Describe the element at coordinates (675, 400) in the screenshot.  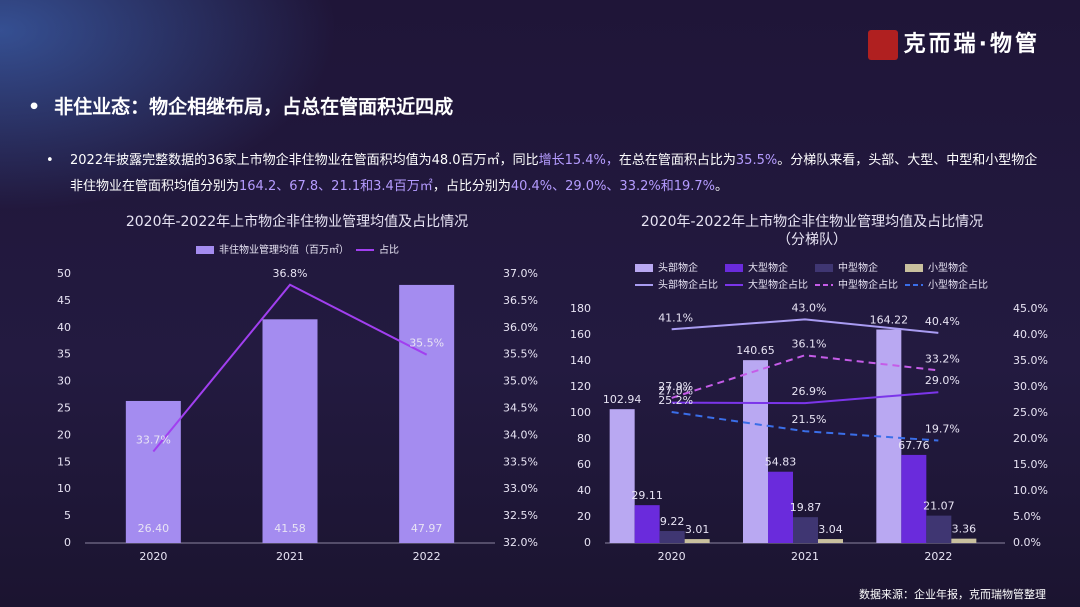
I see `line-value-label: 25.2%` at that location.